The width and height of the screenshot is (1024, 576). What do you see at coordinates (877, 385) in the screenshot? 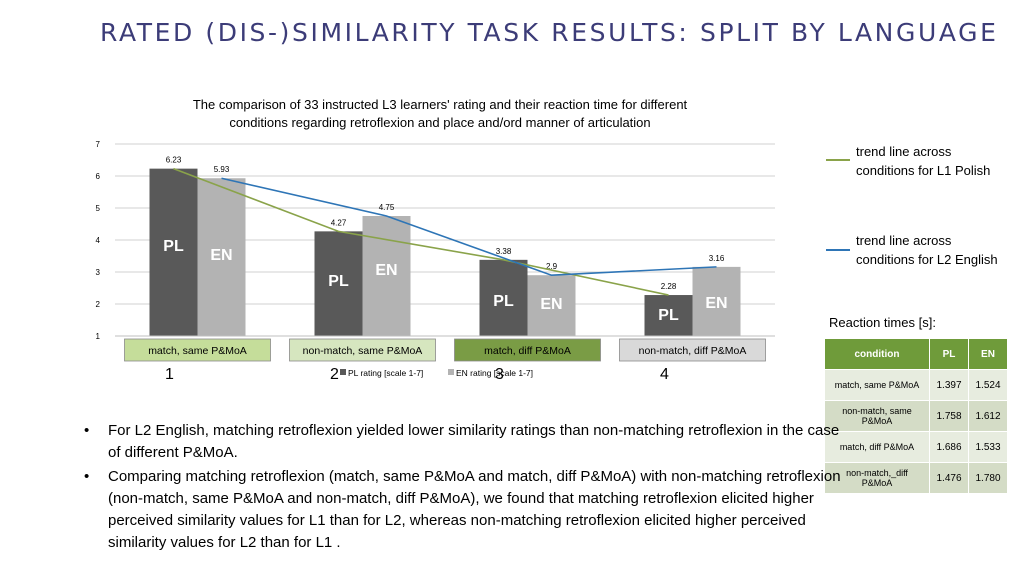
I see `row-condition: match, same P&MoA` at bounding box center [877, 385].